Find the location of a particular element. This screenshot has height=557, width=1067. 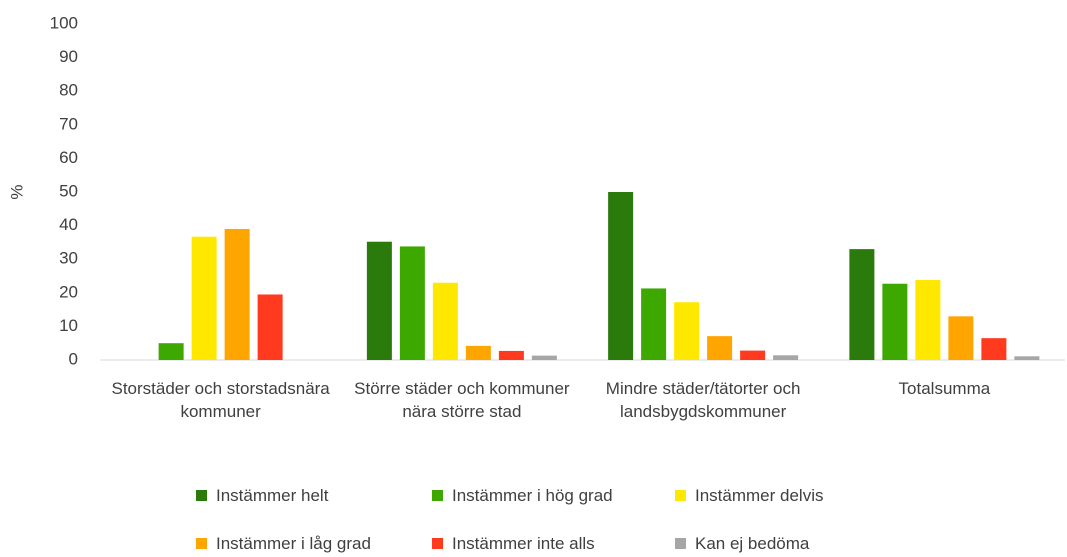

y-axis-label: % is located at coordinates (16, 191).